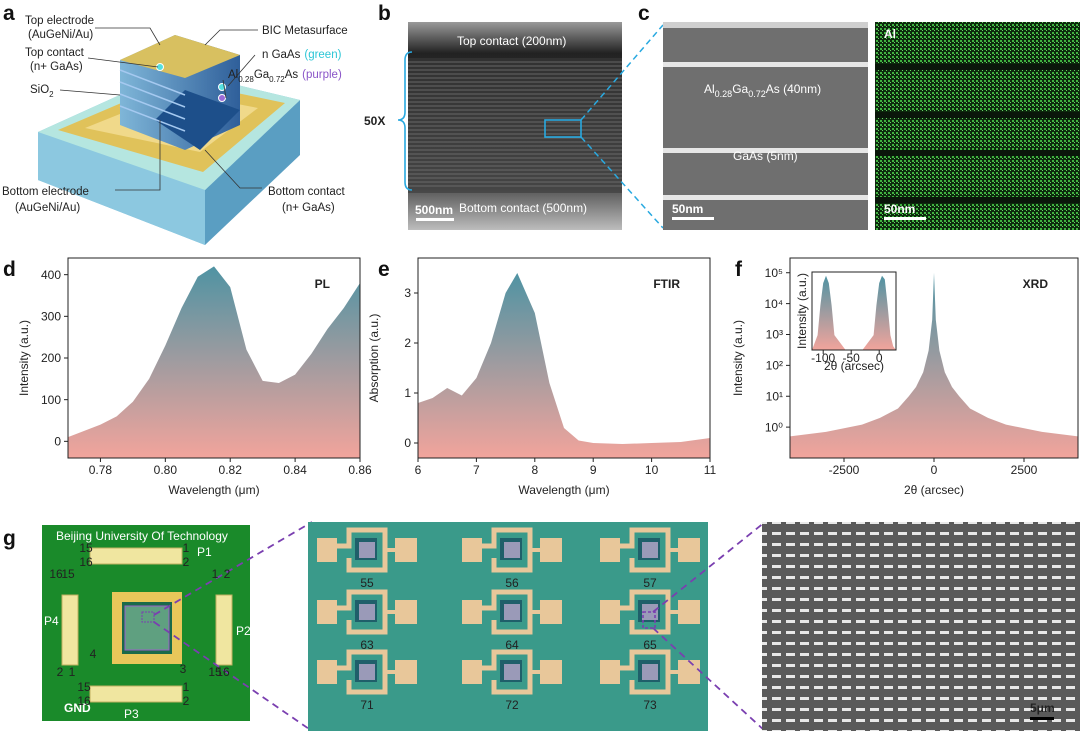 The image size is (1080, 731). Describe the element at coordinates (512, 645) in the screenshot. I see `device-number: 64` at that location.